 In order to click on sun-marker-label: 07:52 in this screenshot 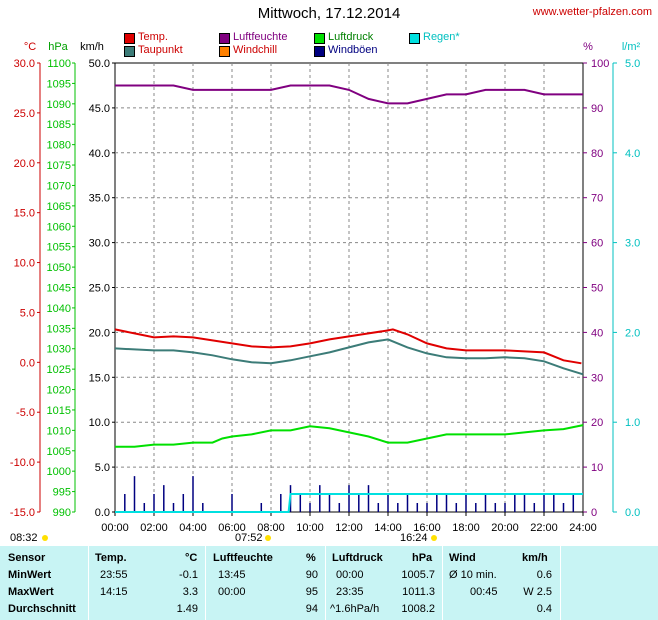, I will do `click(249, 538)`.